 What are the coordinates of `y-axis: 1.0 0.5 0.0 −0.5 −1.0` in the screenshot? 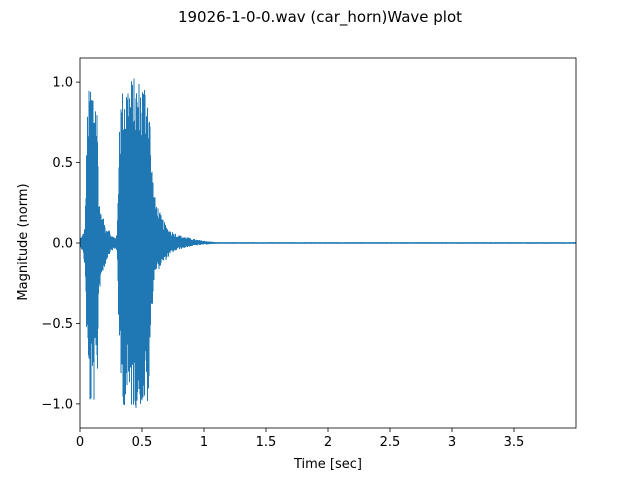 It's located at (60, 244).